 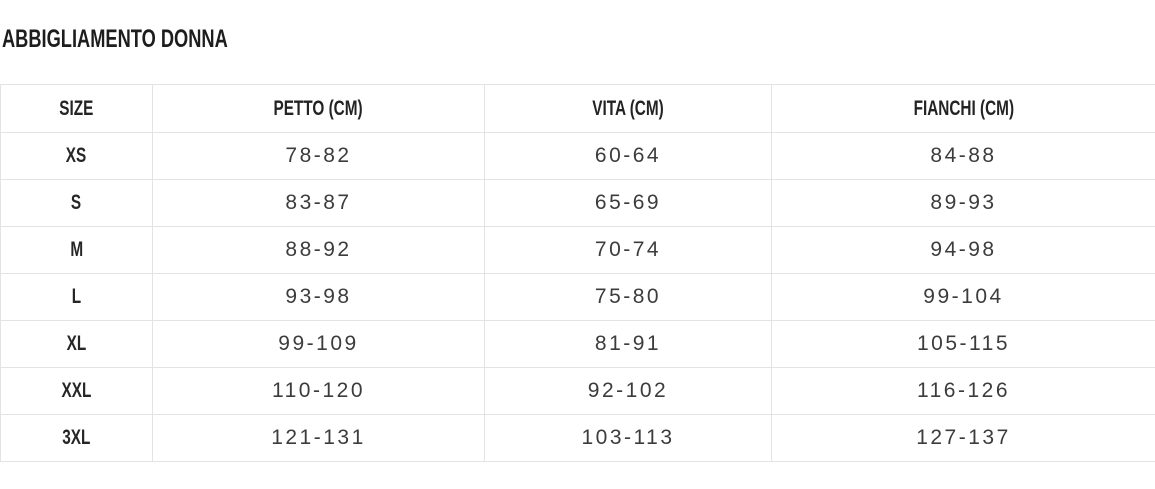 What do you see at coordinates (318, 203) in the screenshot?
I see `cell-petto: 83-87` at bounding box center [318, 203].